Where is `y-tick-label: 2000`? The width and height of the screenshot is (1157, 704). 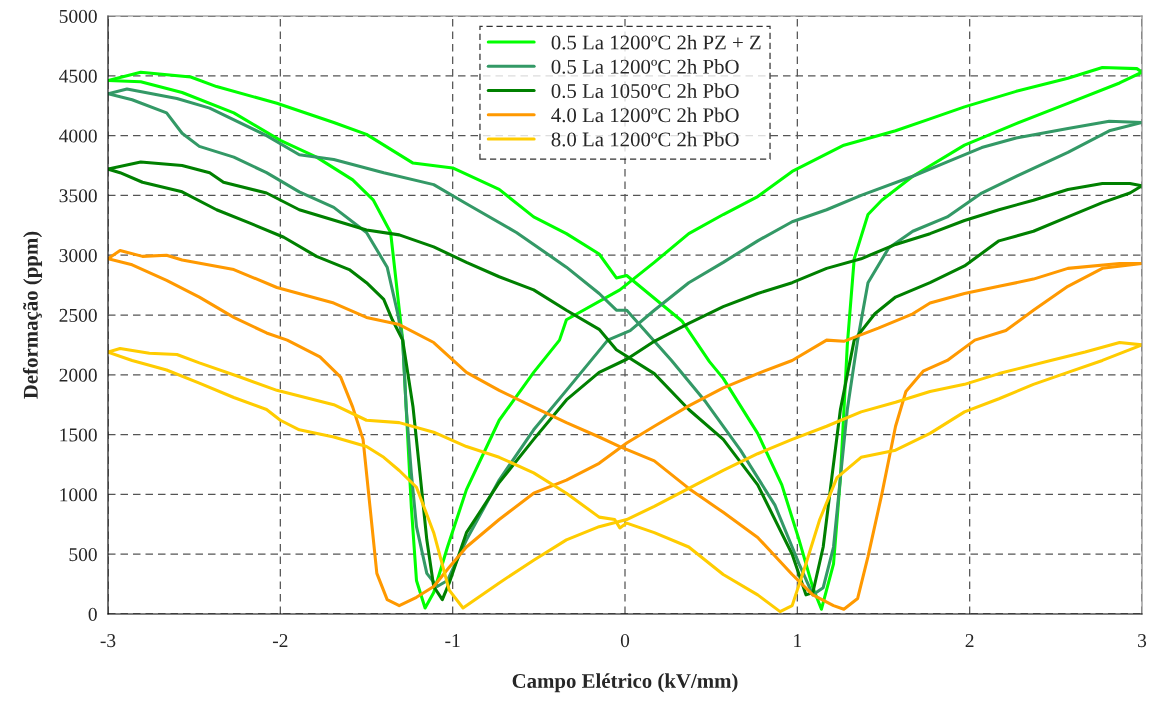
y-tick-label: 2000 is located at coordinates (78, 375).